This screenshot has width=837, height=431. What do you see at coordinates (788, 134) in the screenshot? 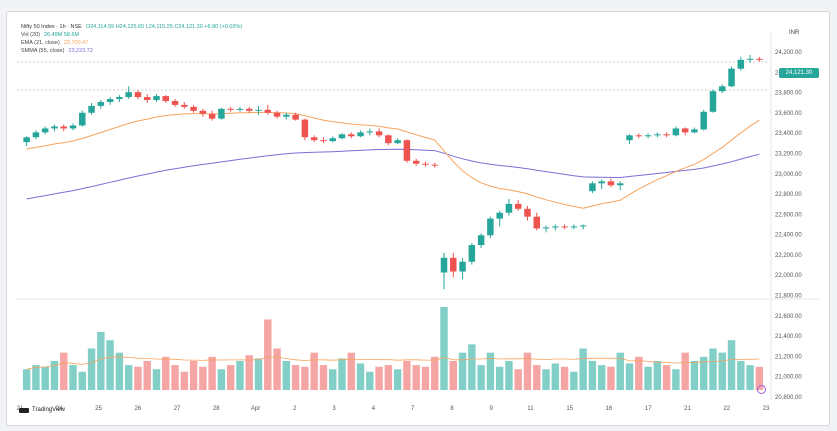
I see `y-tick-label: 23,400.00` at bounding box center [788, 134].